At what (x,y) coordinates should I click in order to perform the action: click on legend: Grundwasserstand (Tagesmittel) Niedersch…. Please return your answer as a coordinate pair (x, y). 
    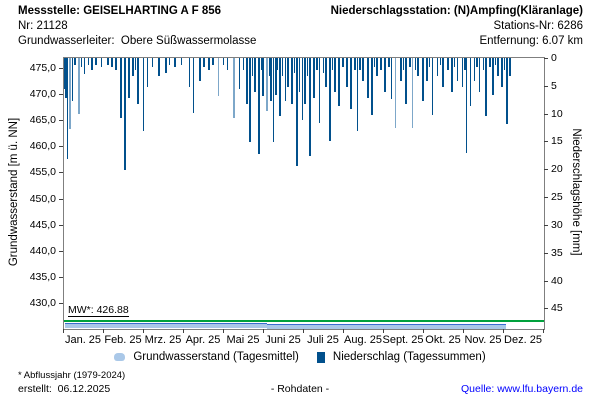
    Looking at the image, I should click on (300, 357).